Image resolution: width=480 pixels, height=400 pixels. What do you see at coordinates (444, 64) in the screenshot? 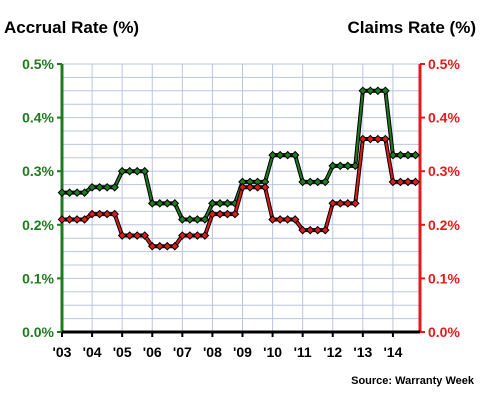
I see `right-tick-label: 0.5%` at bounding box center [444, 64].